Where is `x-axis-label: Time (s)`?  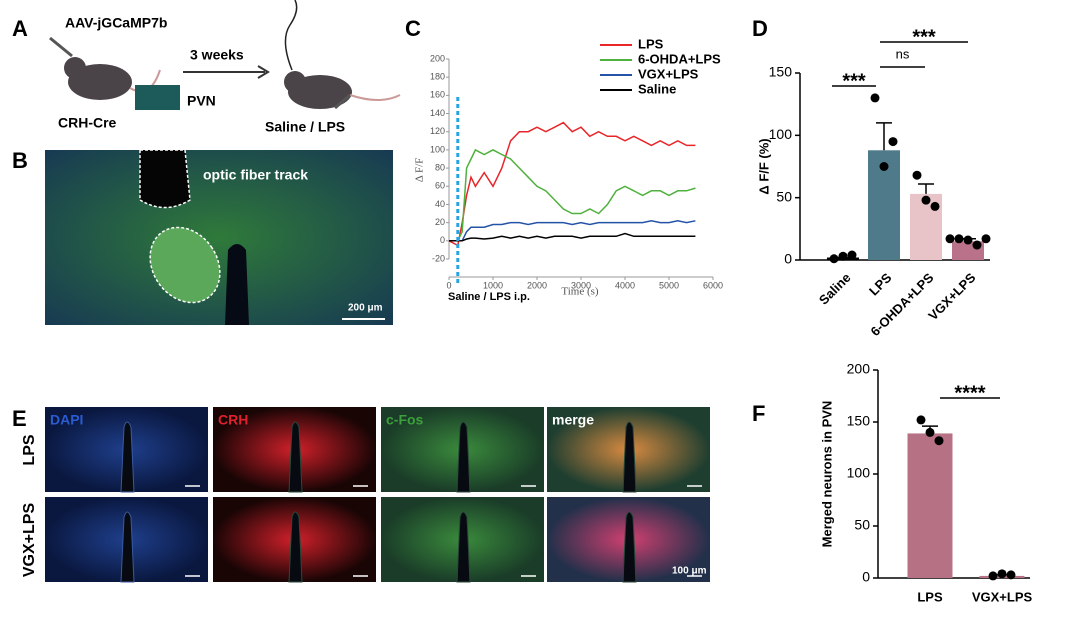
x-axis-label: Time (s) is located at coordinates (580, 292).